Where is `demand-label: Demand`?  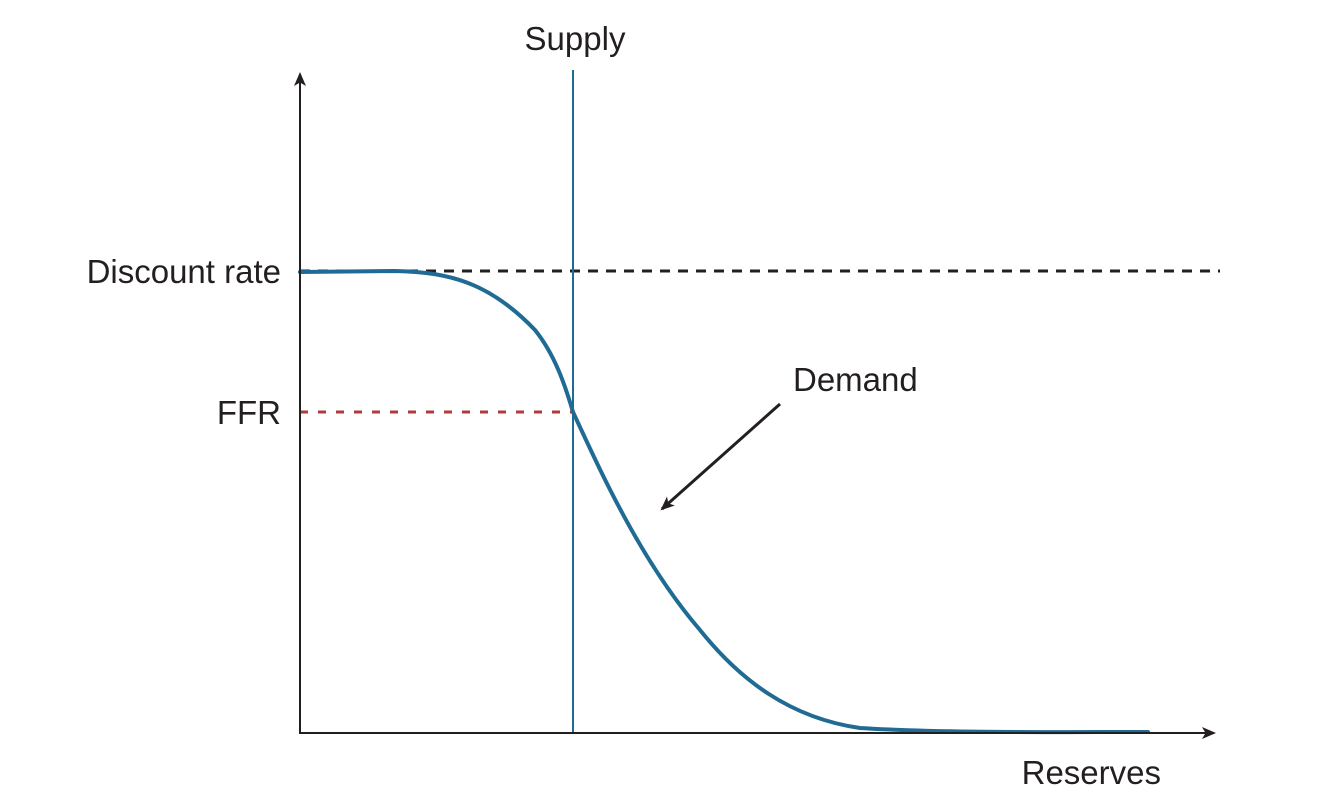
demand-label: Demand is located at coordinates (855, 379).